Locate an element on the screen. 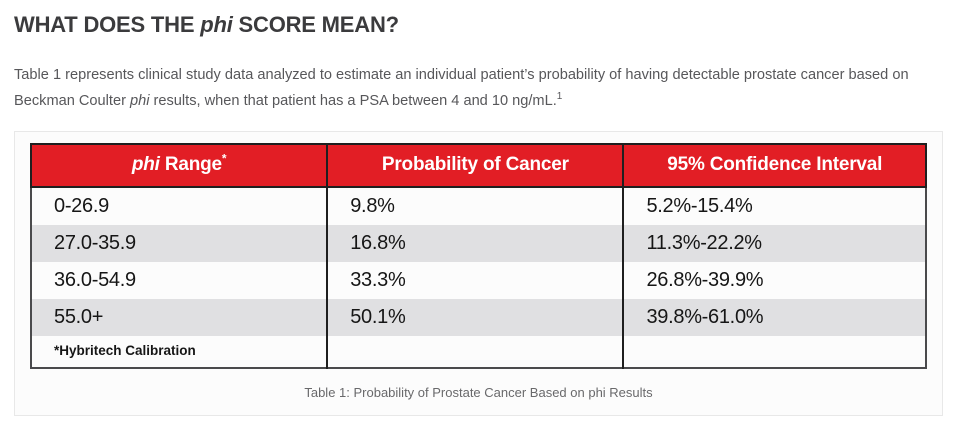  table-row: 0-26.9 9.8% 5.2%-15.4% is located at coordinates (478, 206).